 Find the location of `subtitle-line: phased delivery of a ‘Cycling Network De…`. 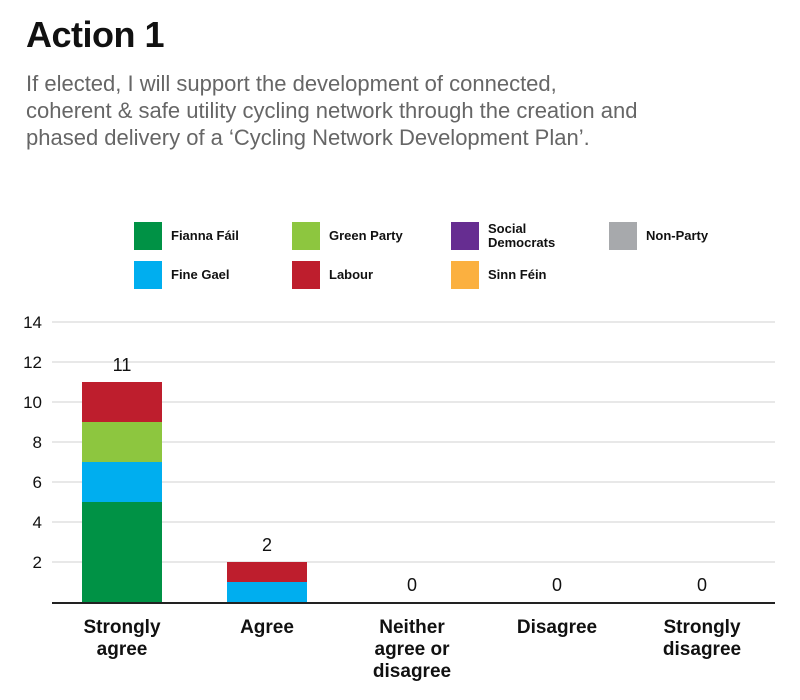

subtitle-line: phased delivery of a ‘Cycling Network De… is located at coordinates (308, 137).